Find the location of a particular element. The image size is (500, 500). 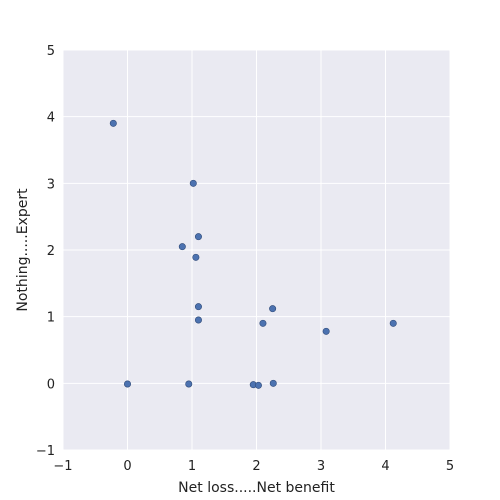

y-axis-ticks: −1 0 1 2 3 4 5 is located at coordinates (45, 251).